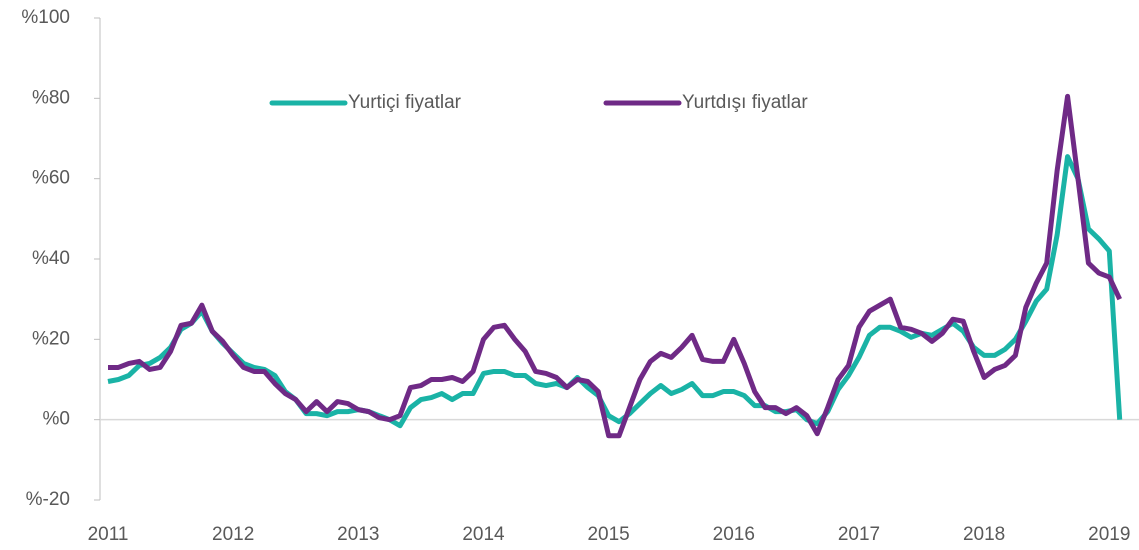  What do you see at coordinates (48, 499) in the screenshot?
I see `y-tick-label: %-20` at bounding box center [48, 499].